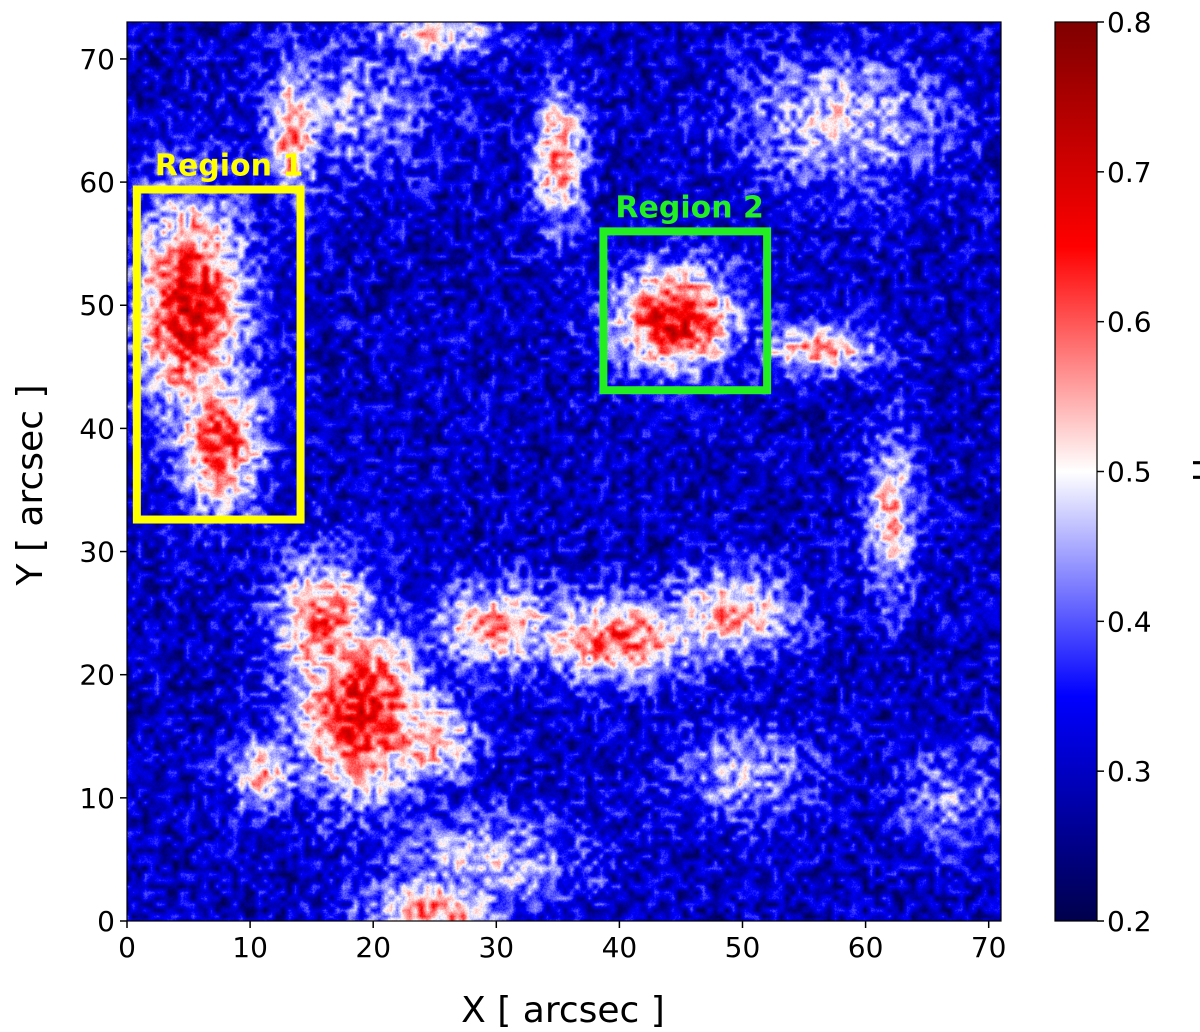  What do you see at coordinates (1076, 471) in the screenshot?
I see `colorbar-gradient` at bounding box center [1076, 471].